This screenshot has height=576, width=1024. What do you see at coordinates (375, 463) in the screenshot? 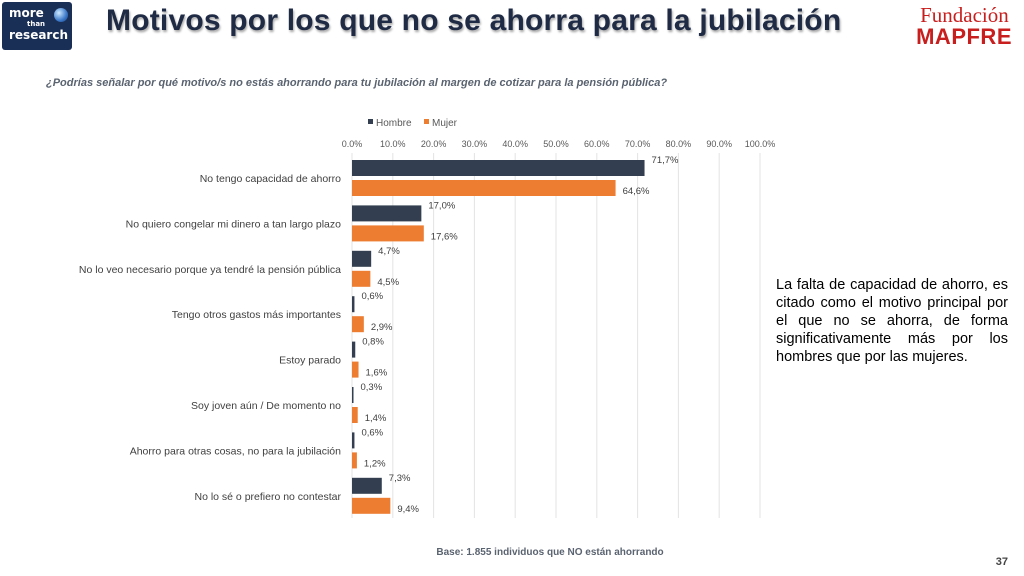
I see `data-label-mujer: 1,2%` at bounding box center [375, 463].